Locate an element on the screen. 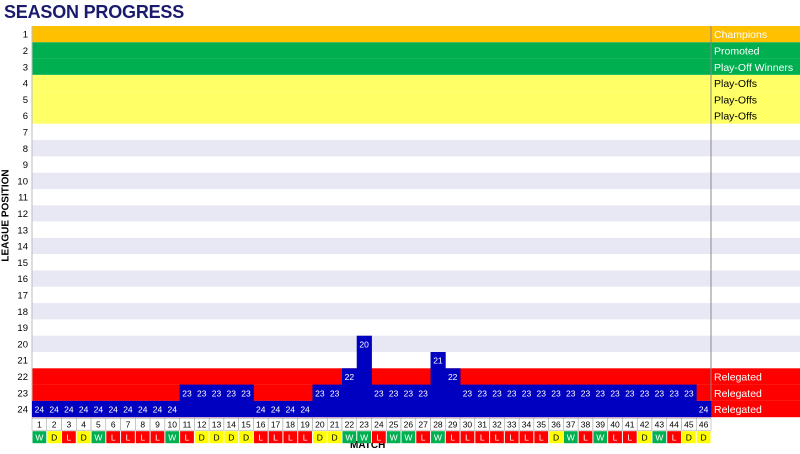 This screenshot has width=800, height=454. zone-label: Play-Offs is located at coordinates (735, 84).